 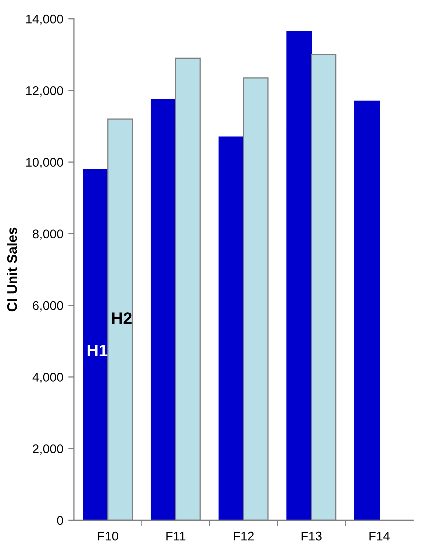 I want to click on x-tick-label: F11, so click(x=176, y=536).